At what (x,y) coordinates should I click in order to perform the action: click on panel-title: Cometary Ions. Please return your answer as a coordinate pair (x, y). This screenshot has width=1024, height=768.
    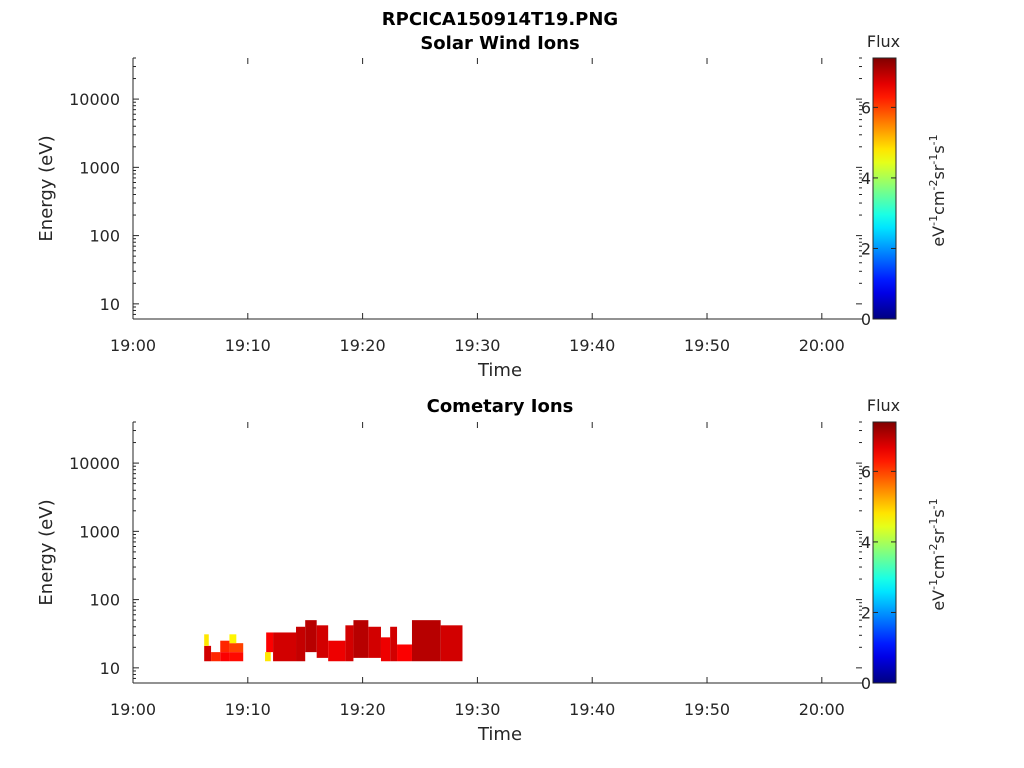
    Looking at the image, I should click on (500, 406).